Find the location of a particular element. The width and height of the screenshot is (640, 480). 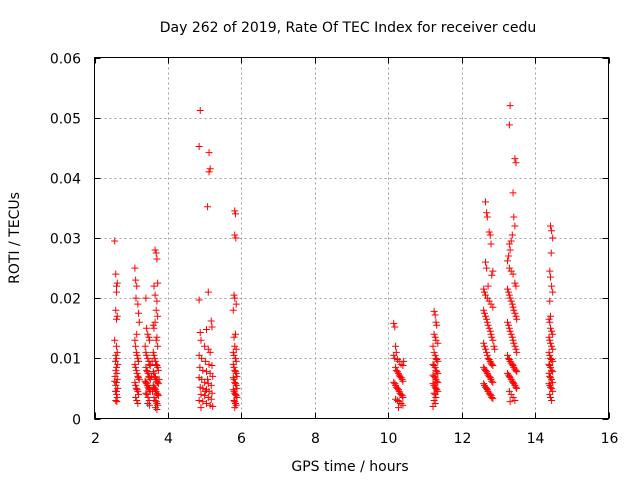

x-tick-label: 6 is located at coordinates (241, 439).